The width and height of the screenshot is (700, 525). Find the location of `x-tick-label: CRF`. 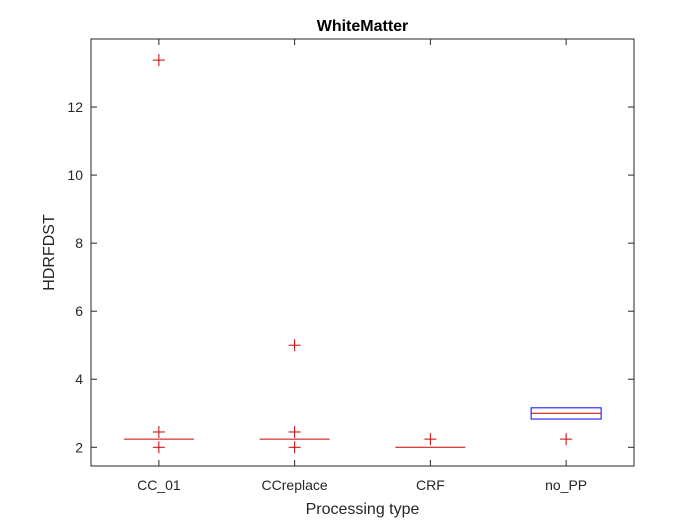

x-tick-label: CRF is located at coordinates (430, 485).